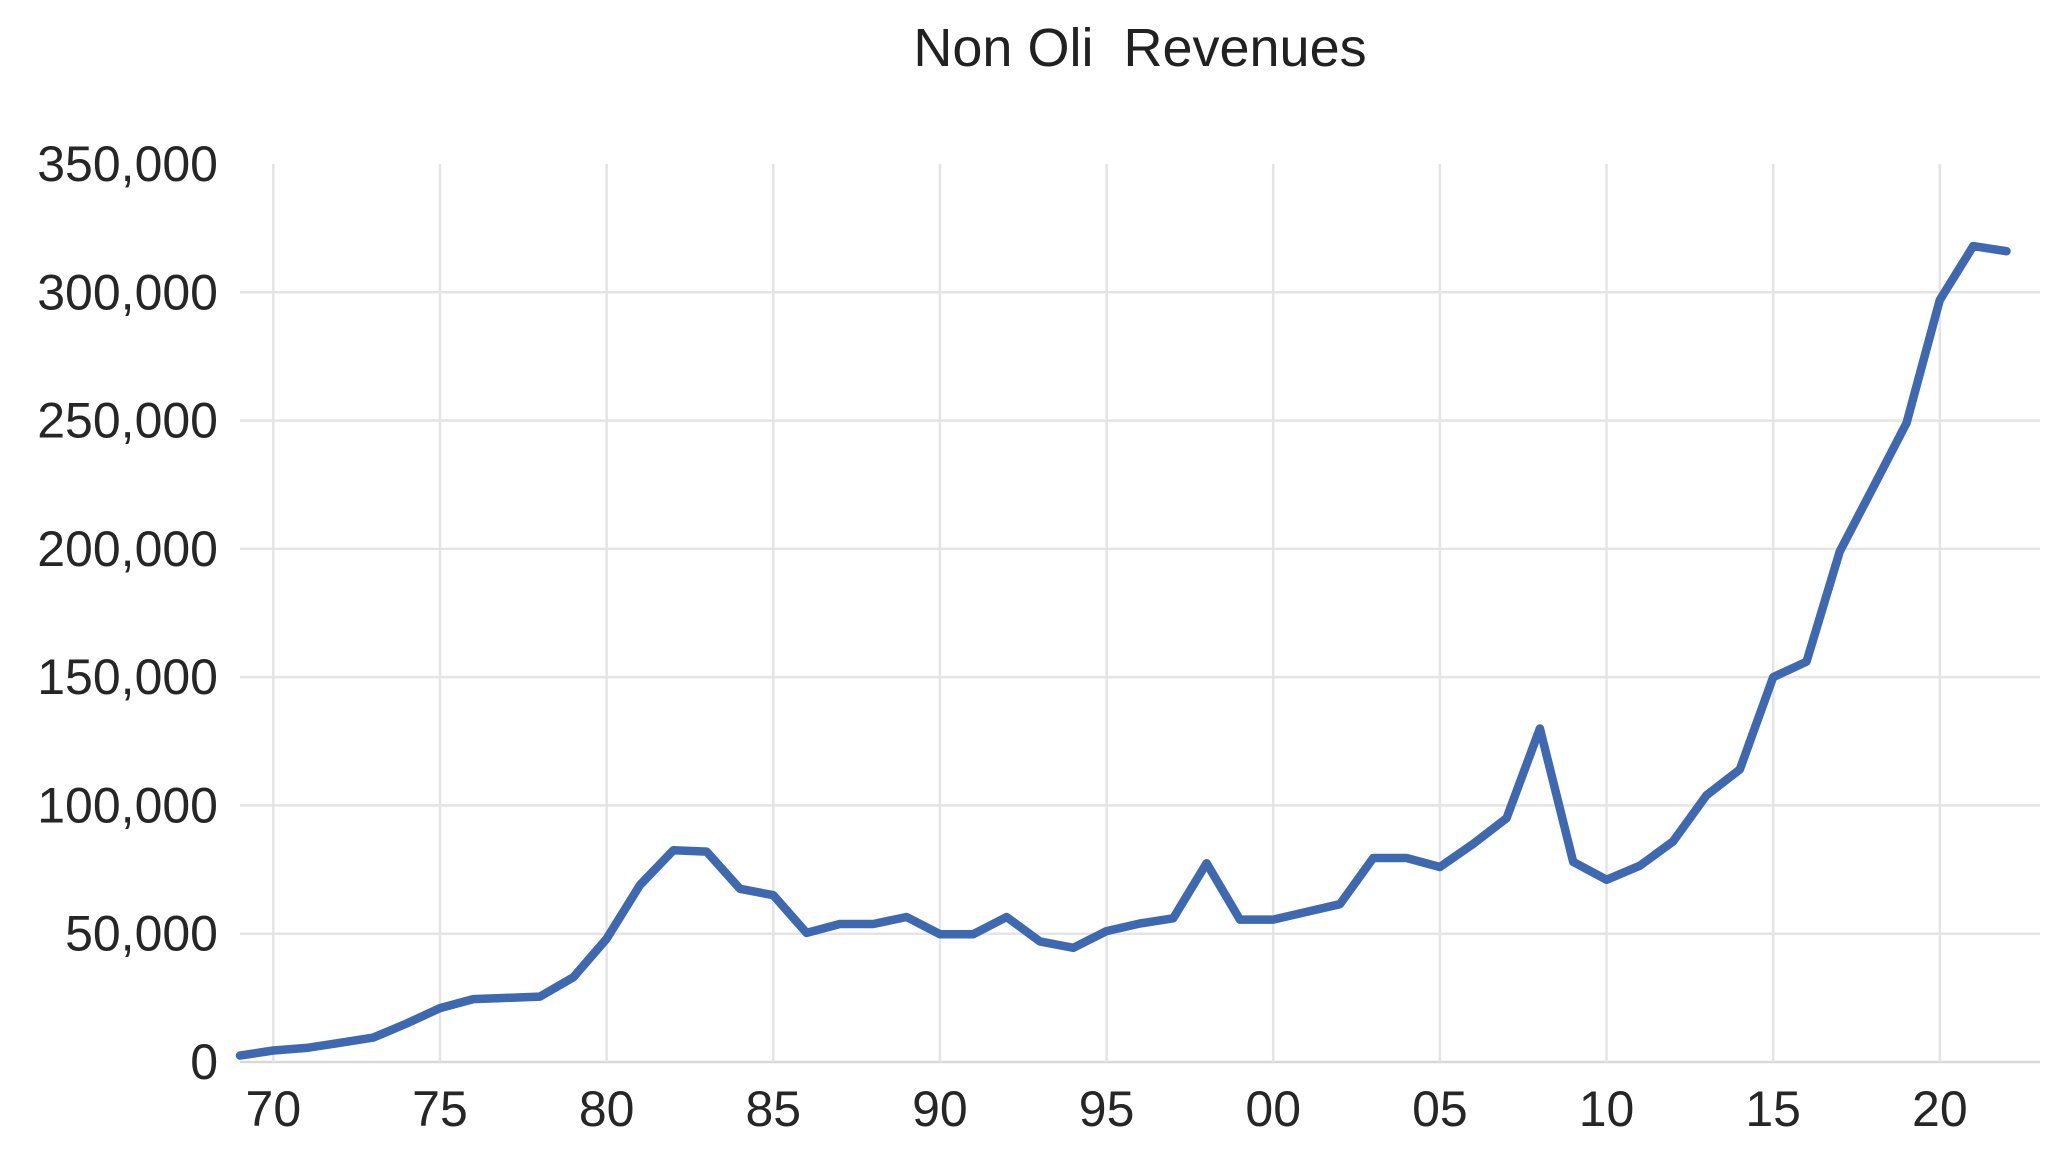  Describe the element at coordinates (440, 1109) in the screenshot. I see `x-axis-tick-label: 75` at that location.